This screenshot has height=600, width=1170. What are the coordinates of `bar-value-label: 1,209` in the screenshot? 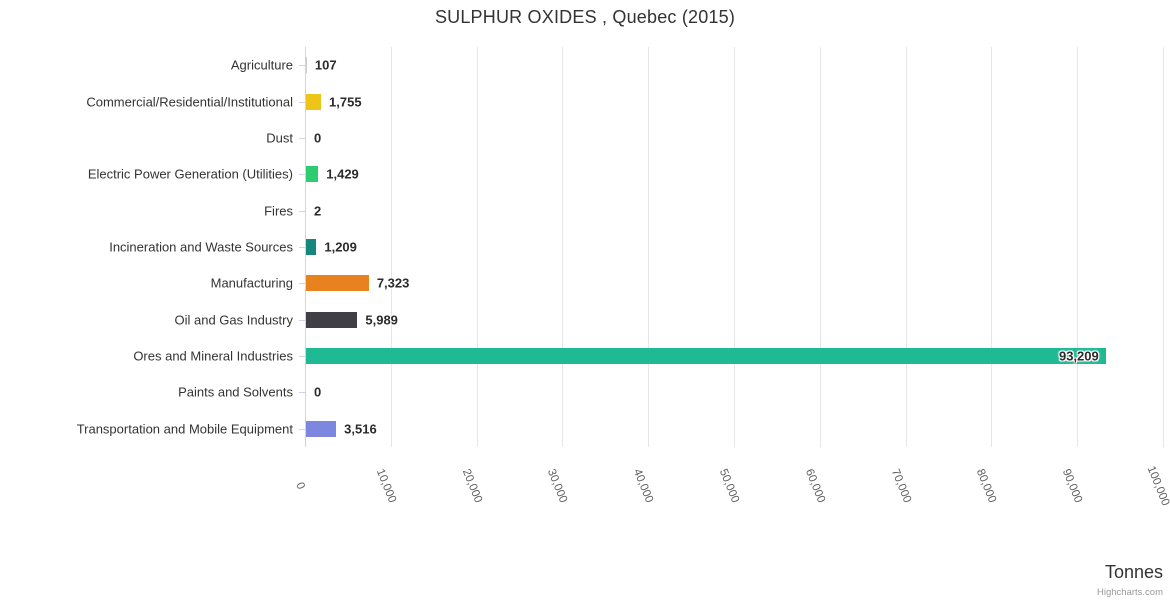 It's located at (340, 247).